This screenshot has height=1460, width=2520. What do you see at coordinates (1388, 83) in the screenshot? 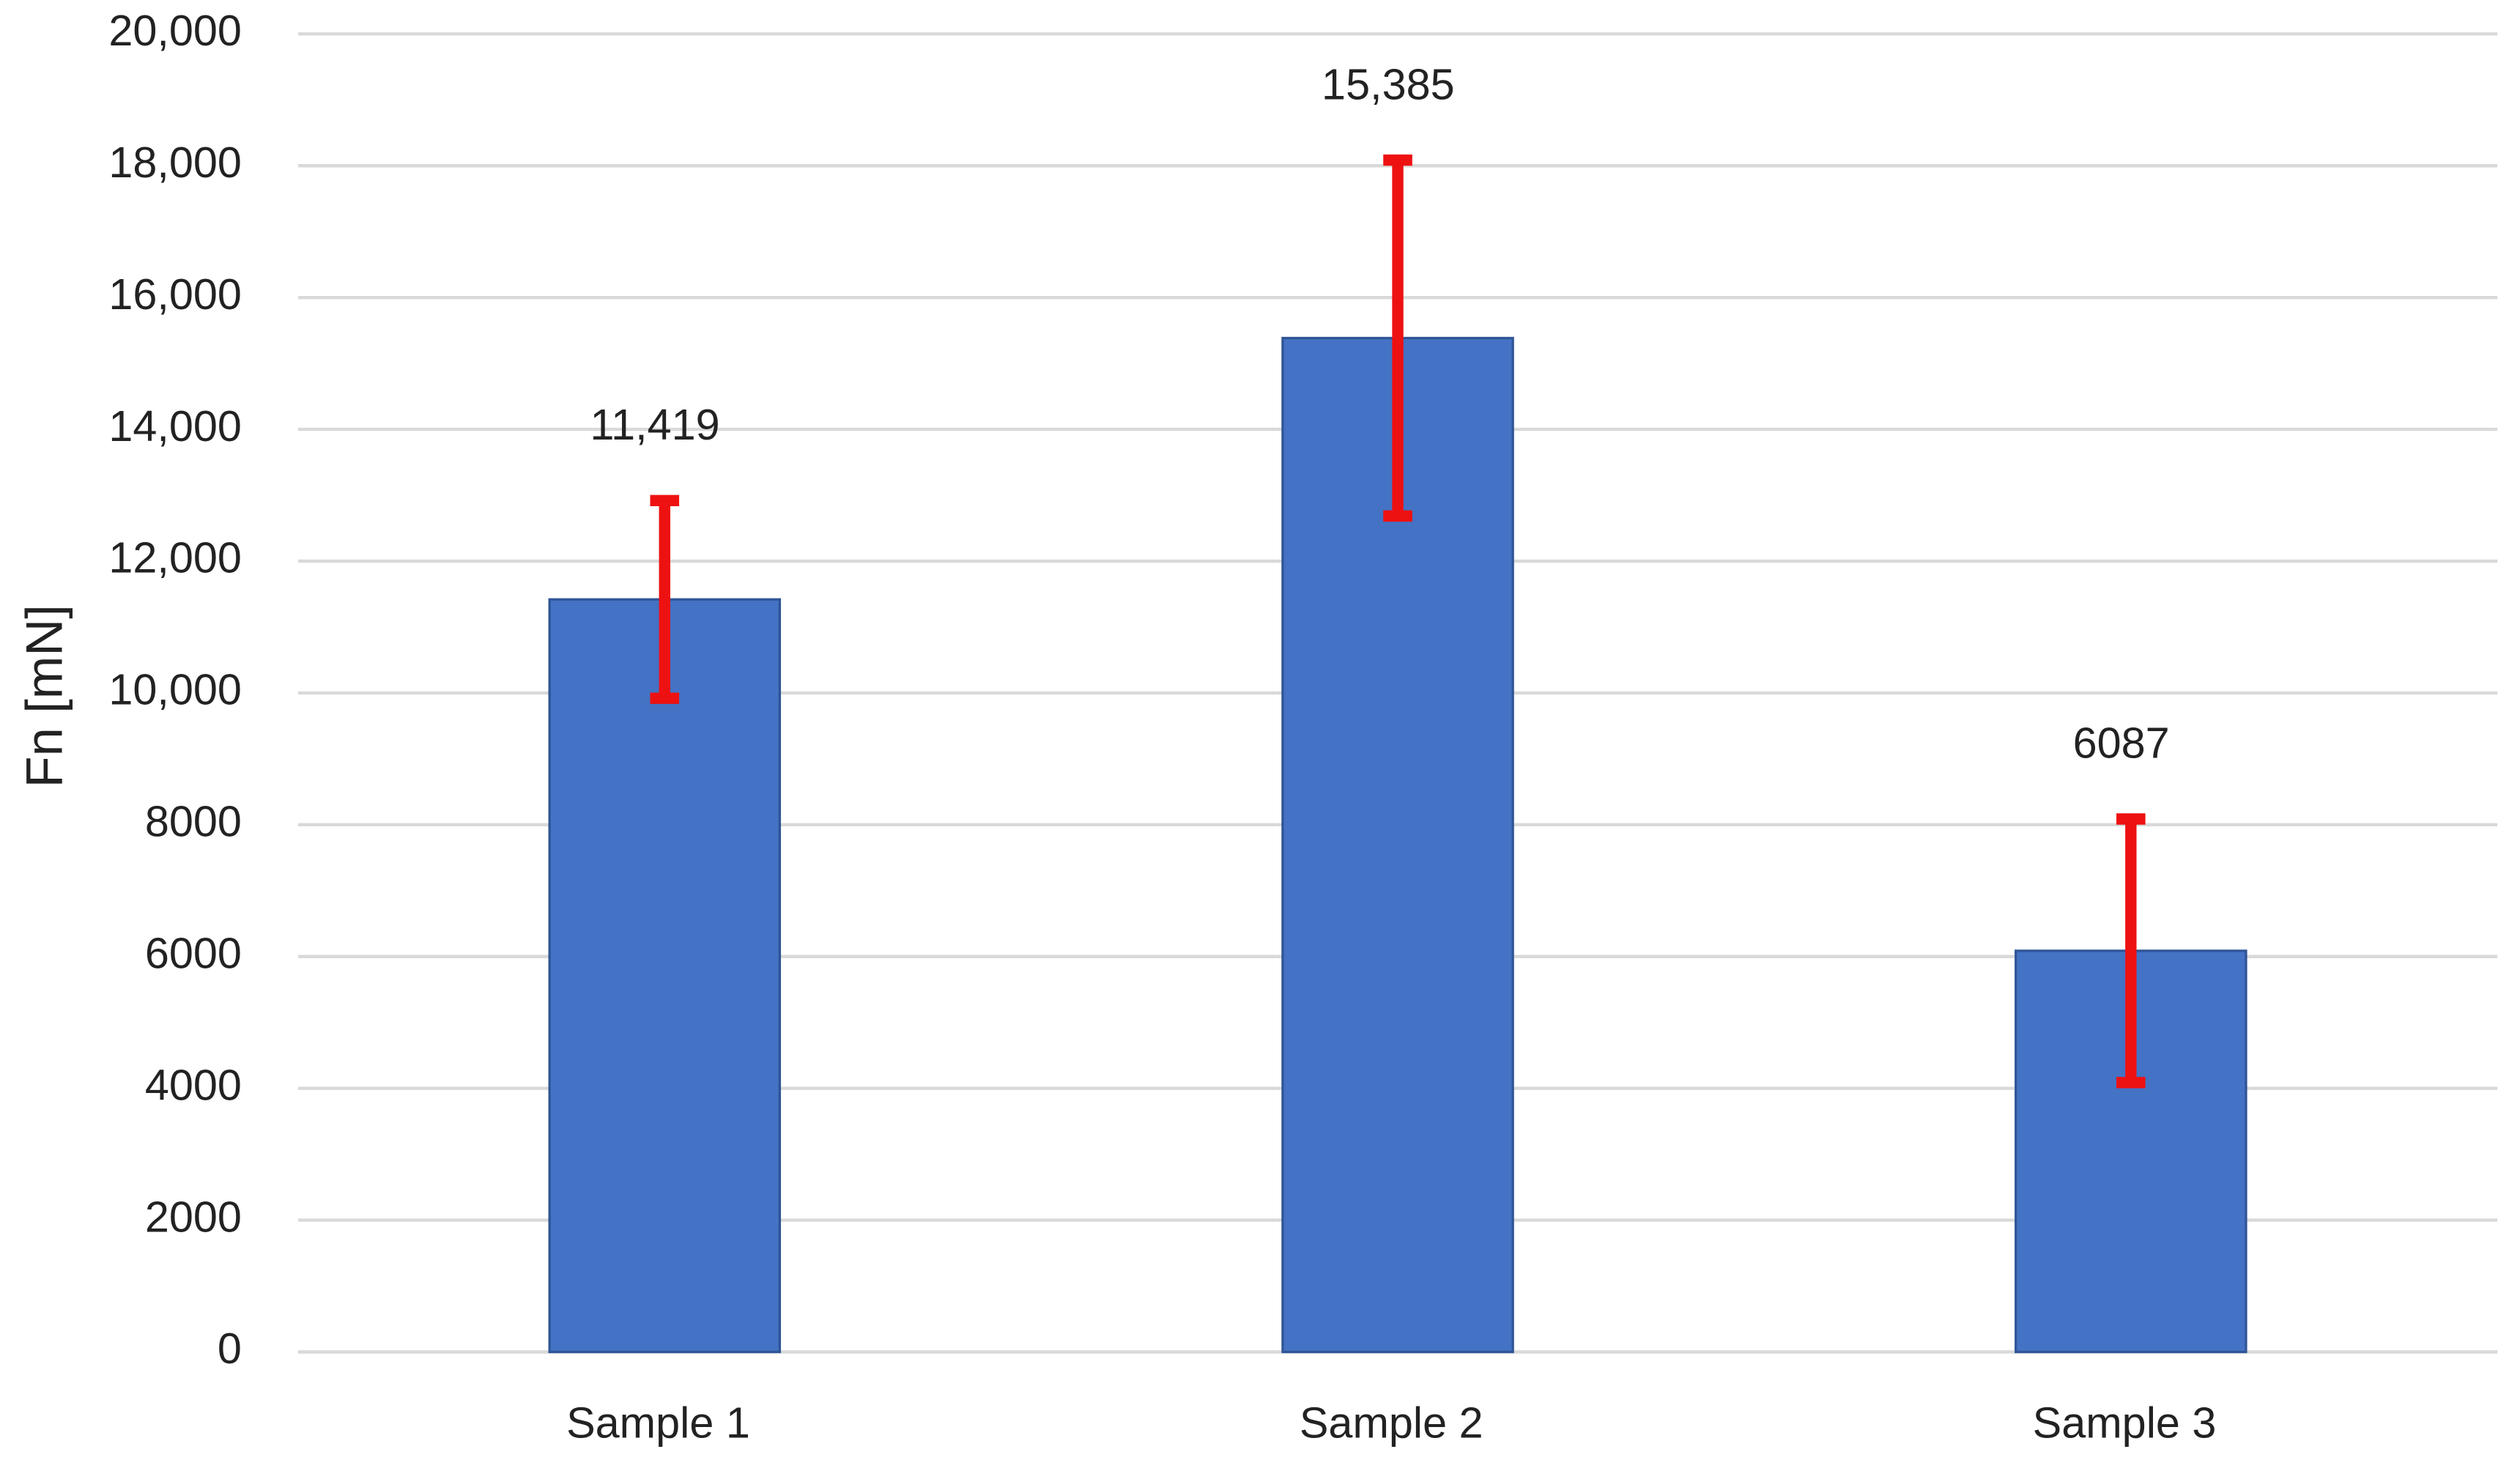
I see `value-label: 15,385` at bounding box center [1388, 83].